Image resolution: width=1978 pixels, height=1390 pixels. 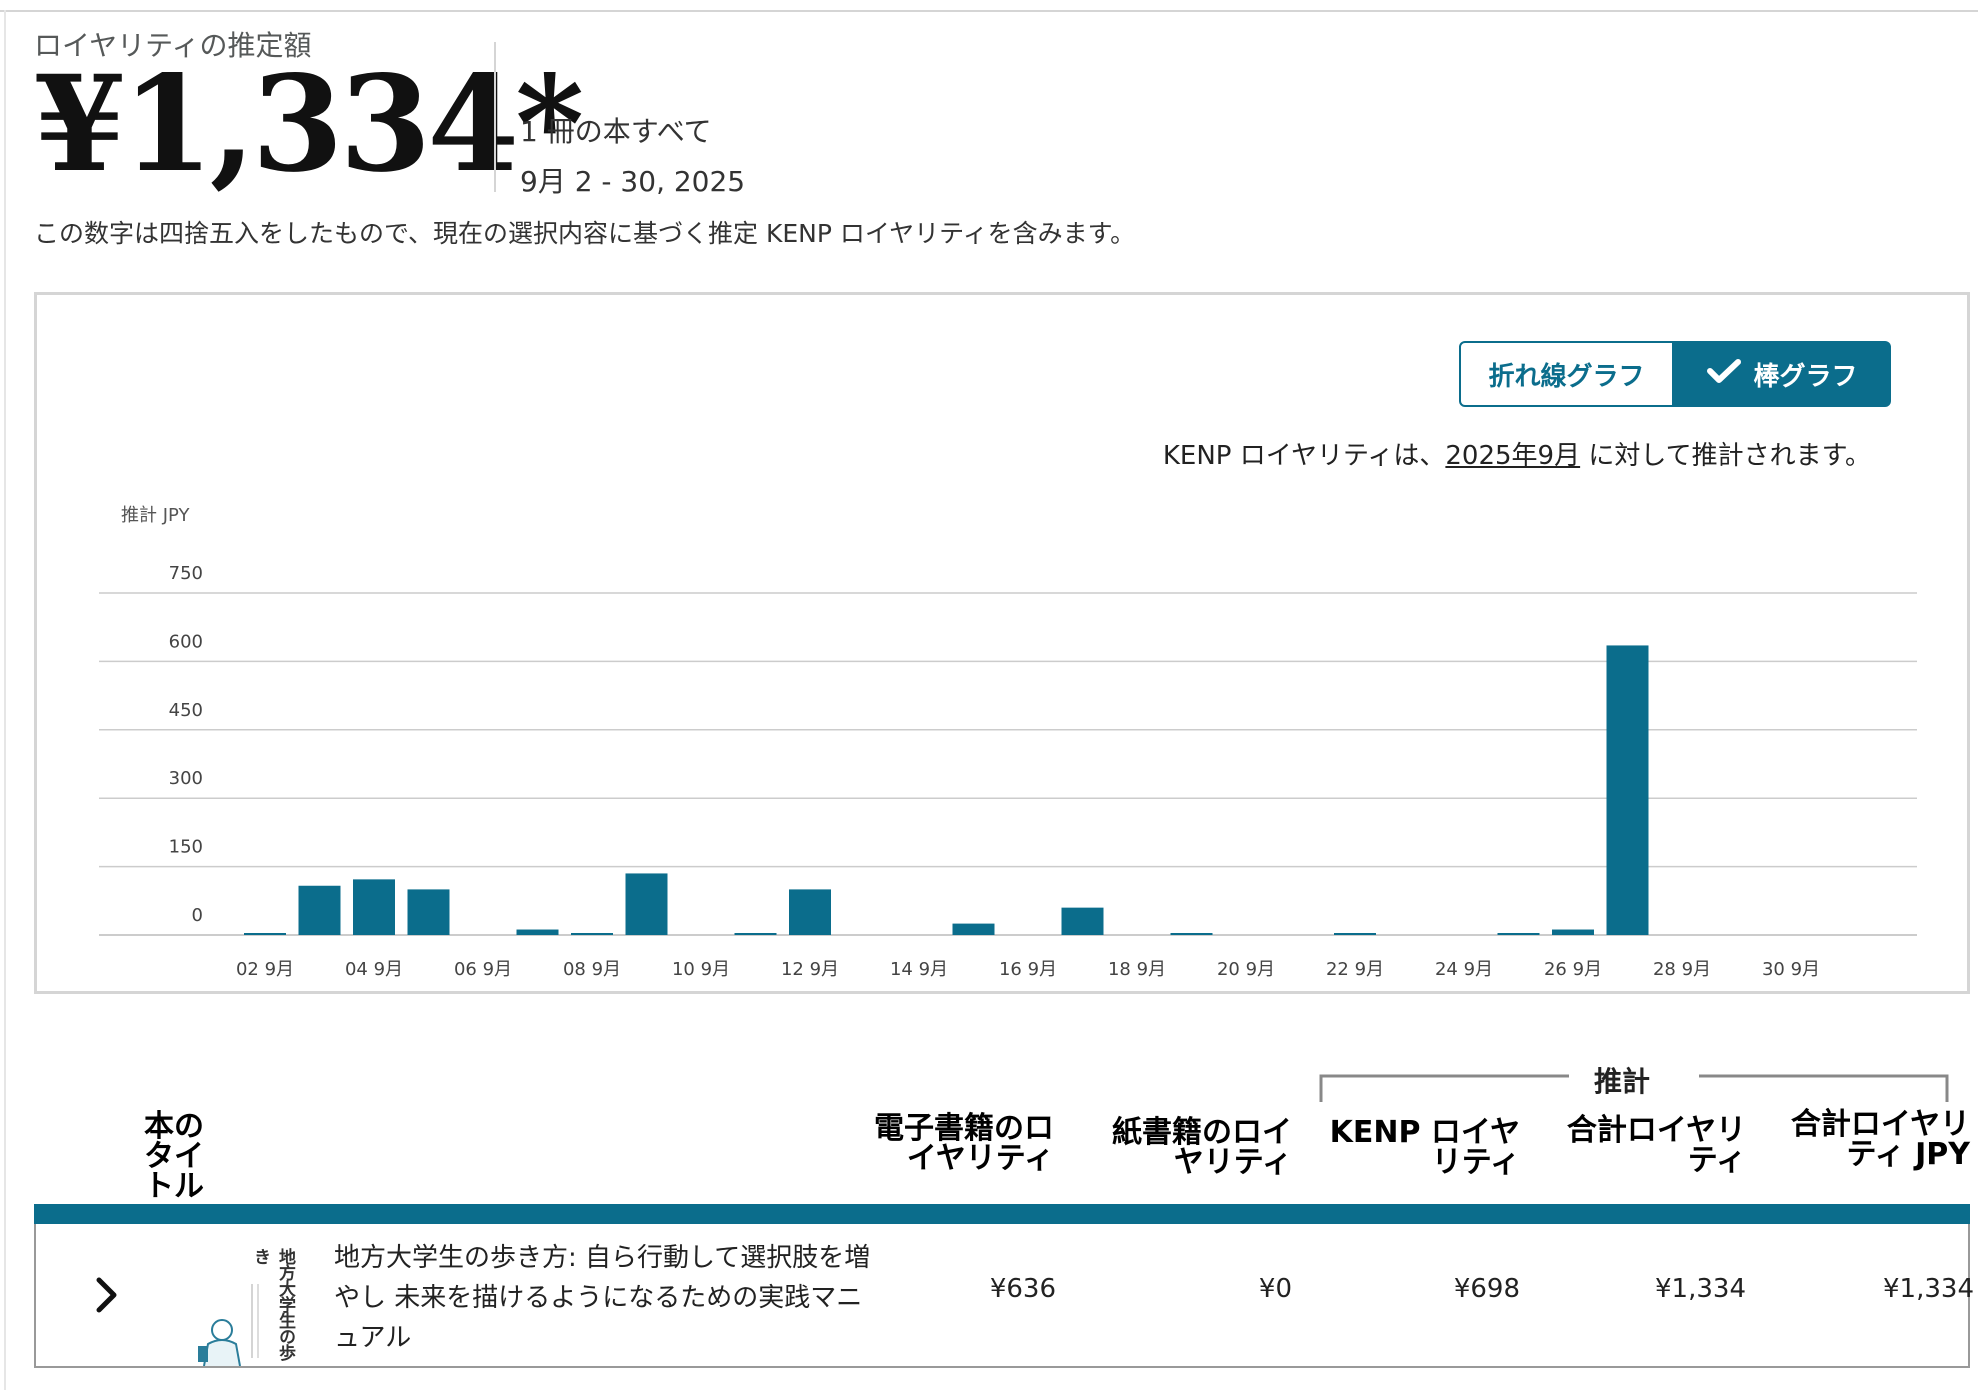 What do you see at coordinates (1022, 1289) in the screenshot?
I see `cell-ebook-royalty: ¥636` at bounding box center [1022, 1289].